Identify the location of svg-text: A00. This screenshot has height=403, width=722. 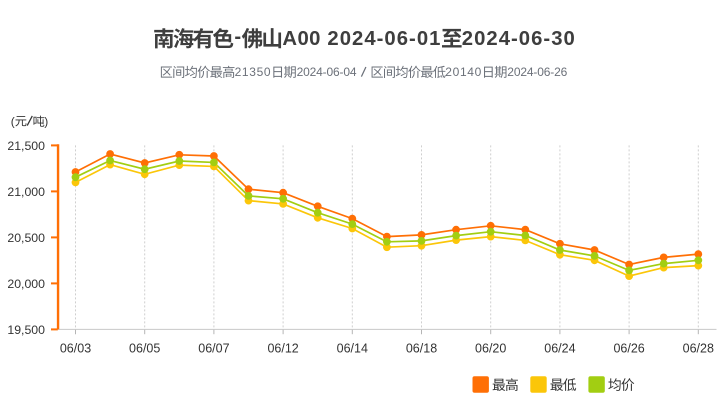
(301, 39).